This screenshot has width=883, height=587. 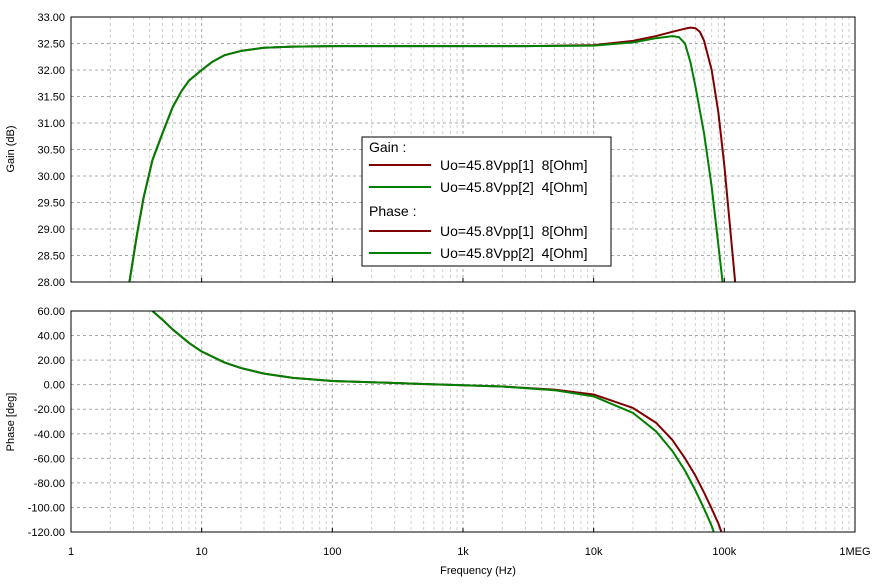 I want to click on y-tick-label: 30.00, so click(x=51, y=177).